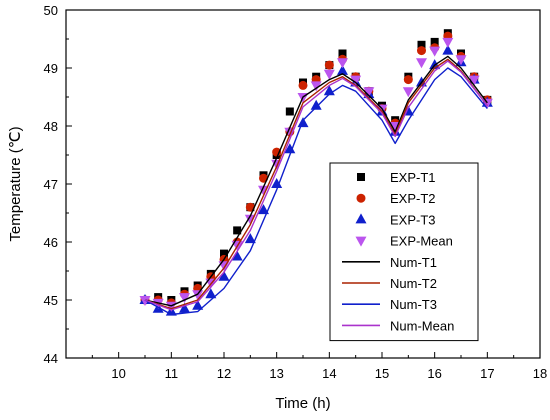 Image resolution: width=550 pixels, height=420 pixels. What do you see at coordinates (540, 373) in the screenshot?
I see `x-tick-label: 18` at bounding box center [540, 373].